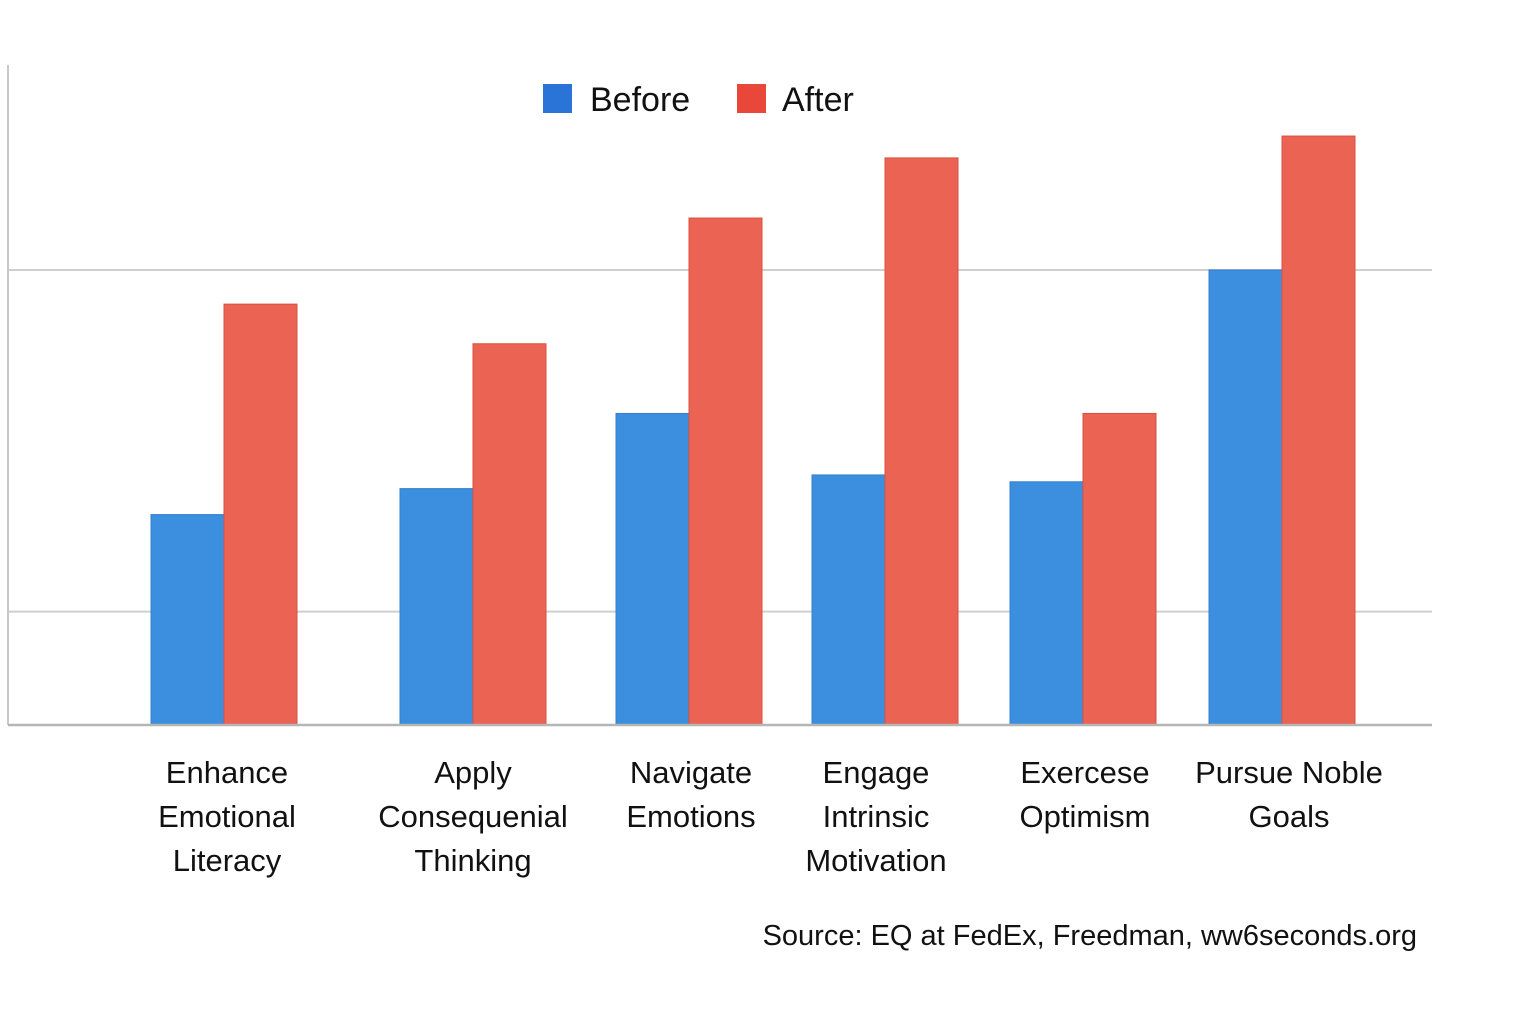 The width and height of the screenshot is (1536, 1024). Describe the element at coordinates (690, 794) in the screenshot. I see `category-label-2: Navigate Emotions` at that location.